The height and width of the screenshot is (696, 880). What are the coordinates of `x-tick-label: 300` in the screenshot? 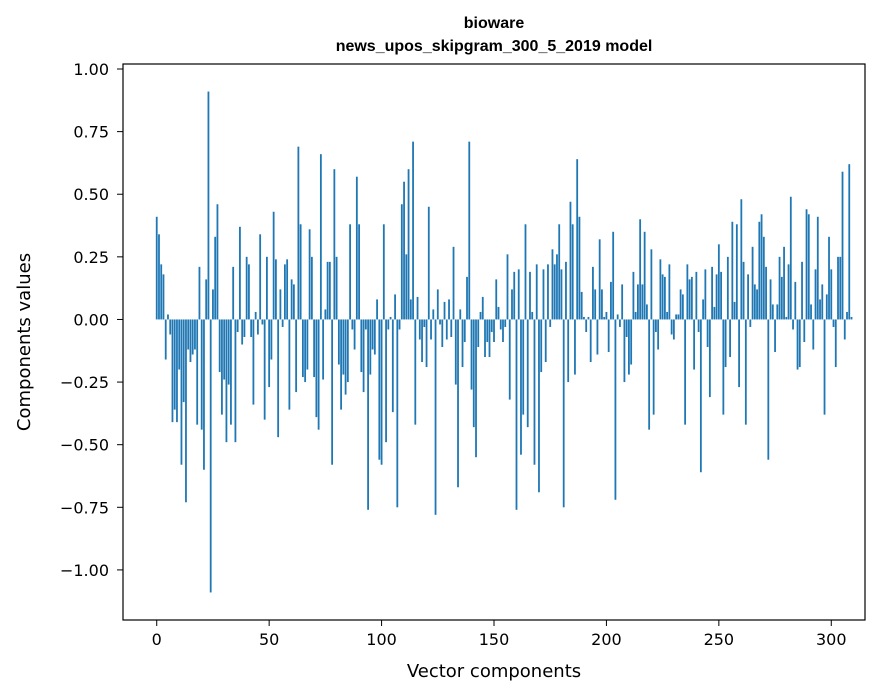 It's located at (831, 639).